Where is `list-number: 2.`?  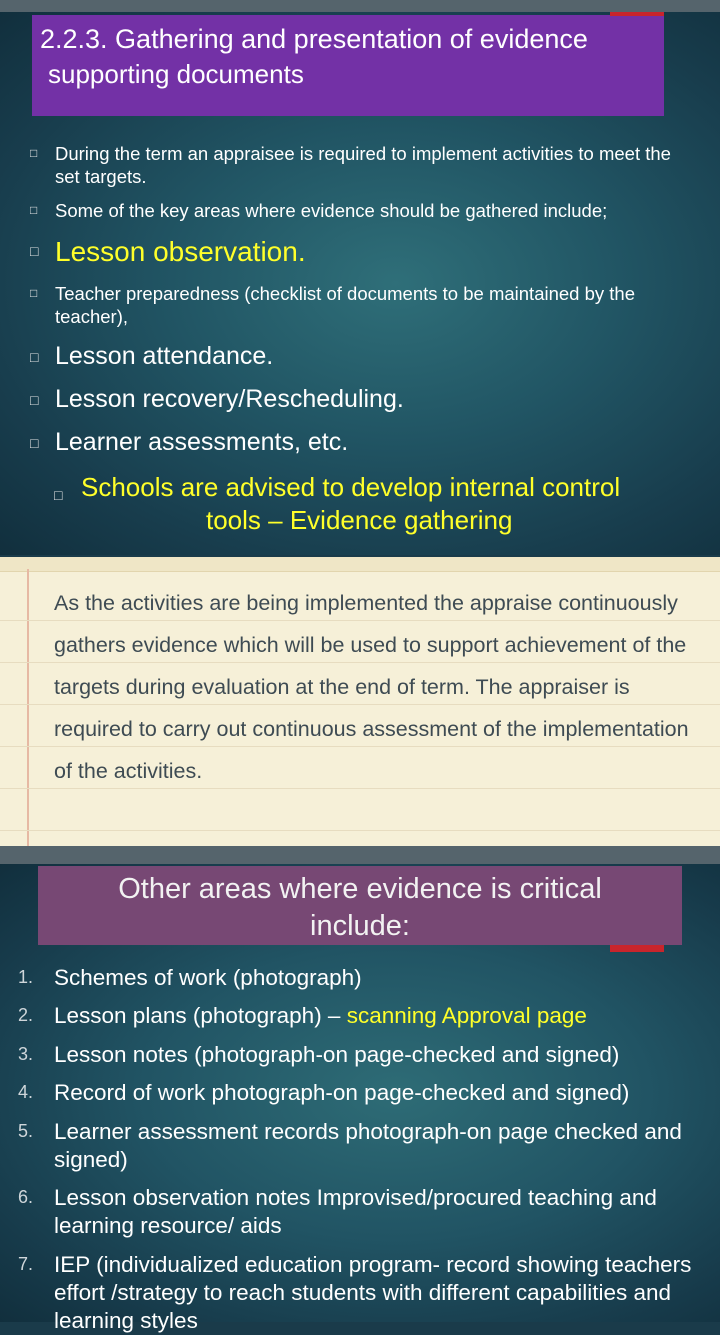 list-number: 2. is located at coordinates (26, 1015).